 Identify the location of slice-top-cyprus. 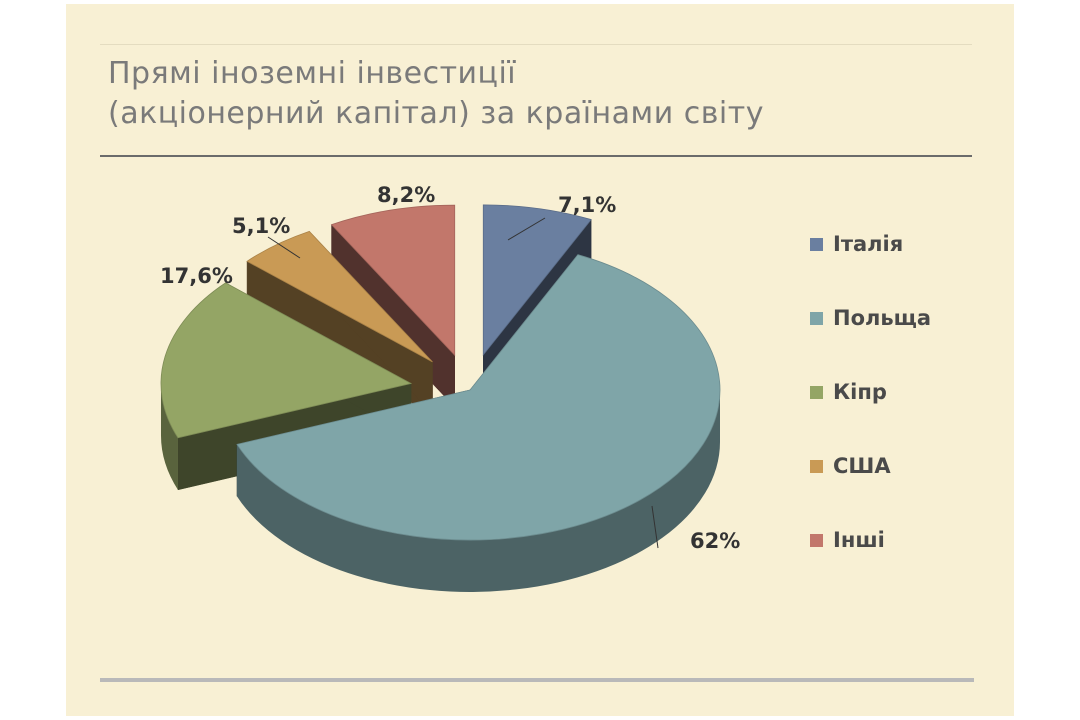
(286, 360).